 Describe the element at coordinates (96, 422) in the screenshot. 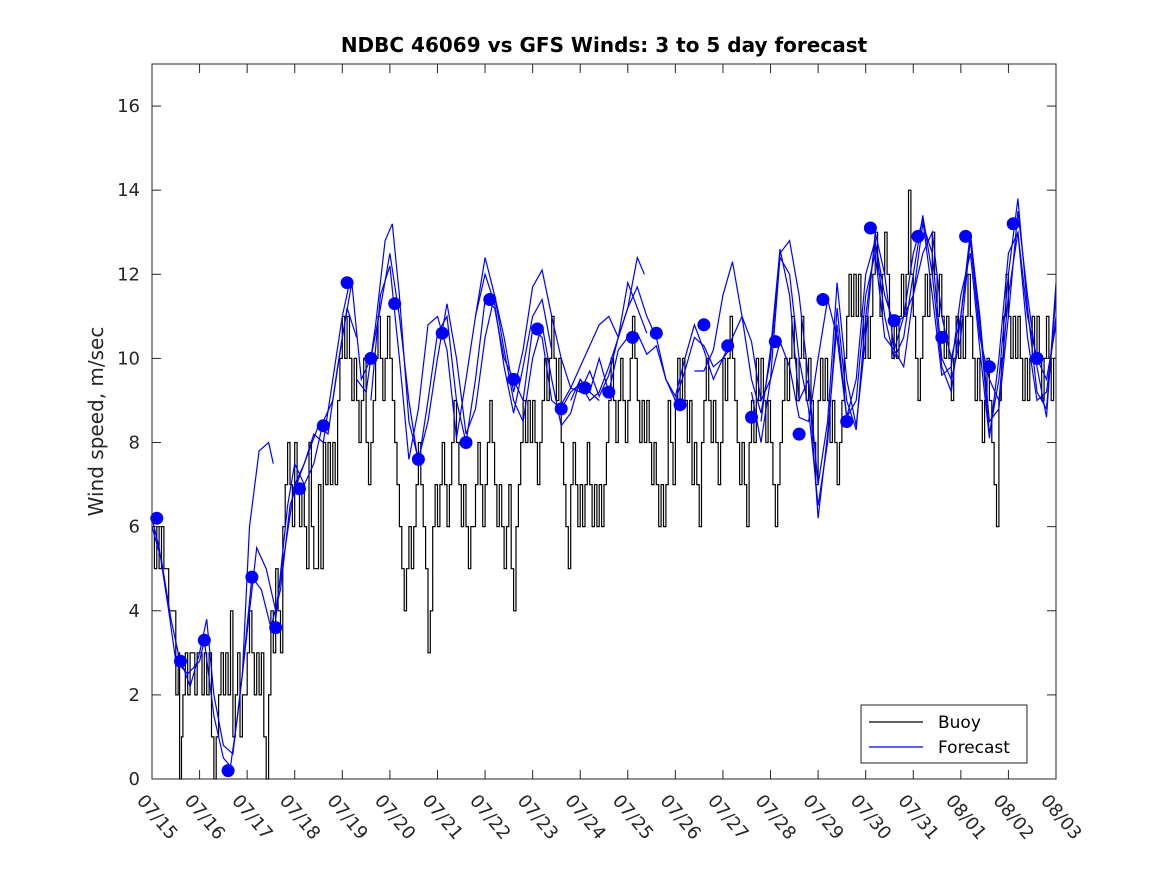

I see `y-axis-label: Wind speed, m/sec` at that location.